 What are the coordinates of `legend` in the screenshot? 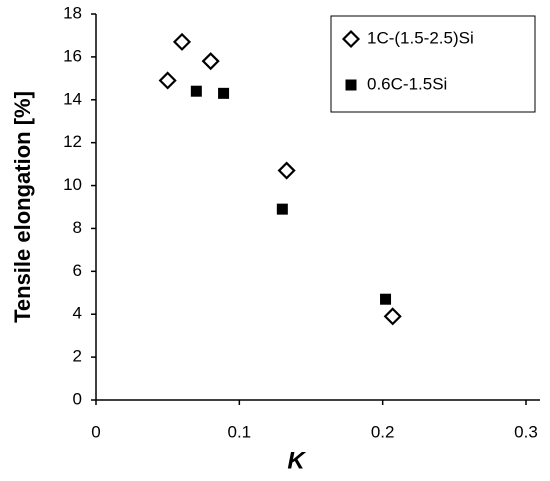 It's located at (433, 64).